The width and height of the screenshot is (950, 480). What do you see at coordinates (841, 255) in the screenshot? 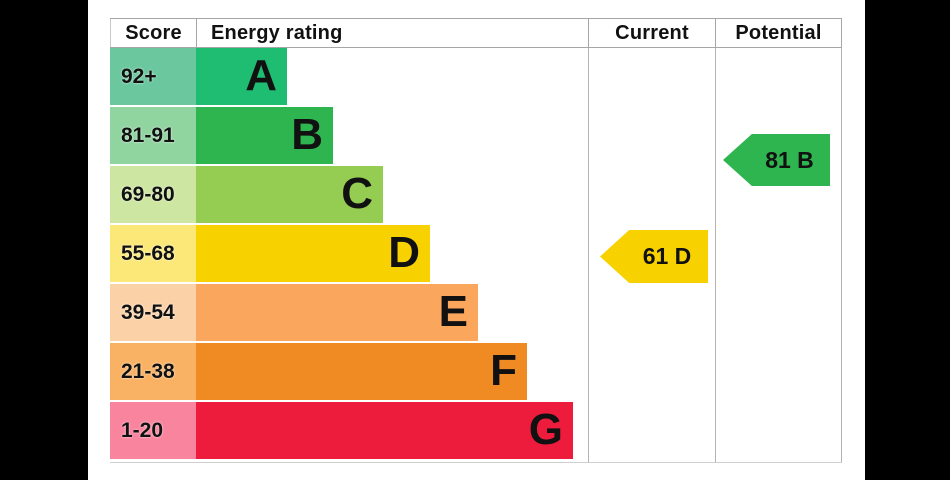
I see `table-right-border` at bounding box center [841, 255].